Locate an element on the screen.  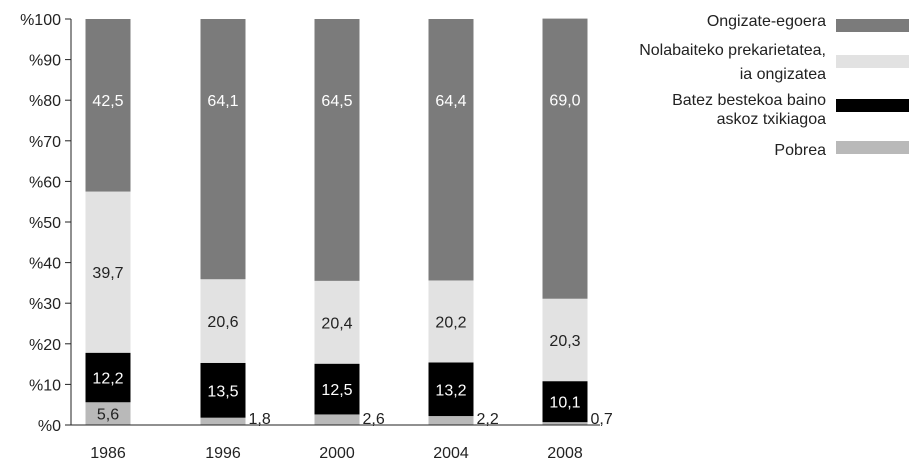
y-tick-label: %80 is located at coordinates (45, 101).